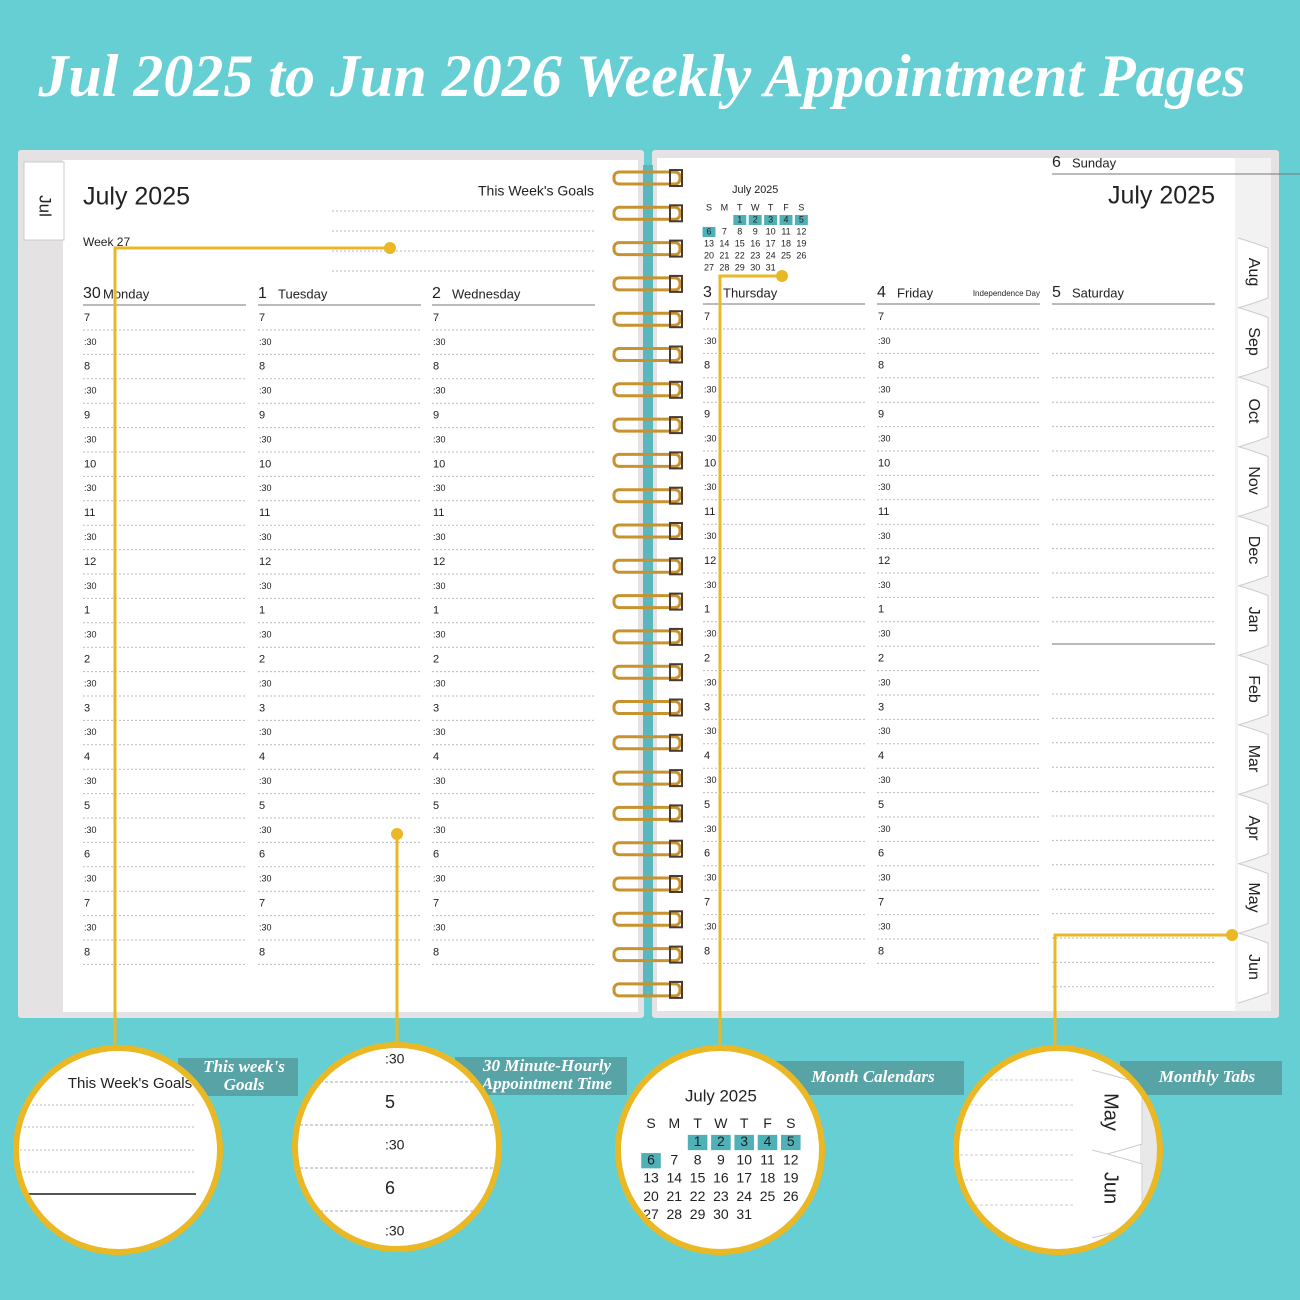  I want to click on label: This Week's Goals, so click(536, 191).